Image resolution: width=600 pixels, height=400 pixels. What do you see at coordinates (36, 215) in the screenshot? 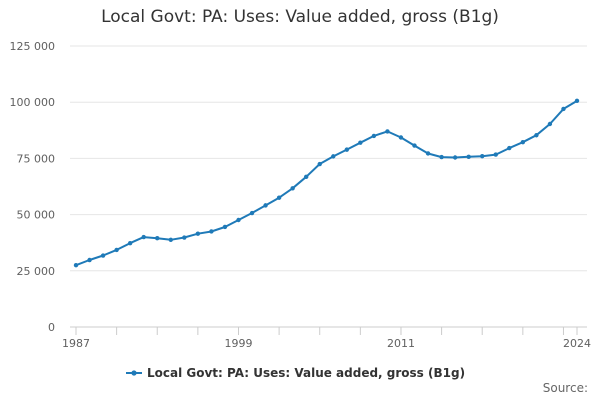
I see `y-tick-label: 50 000` at bounding box center [36, 215].